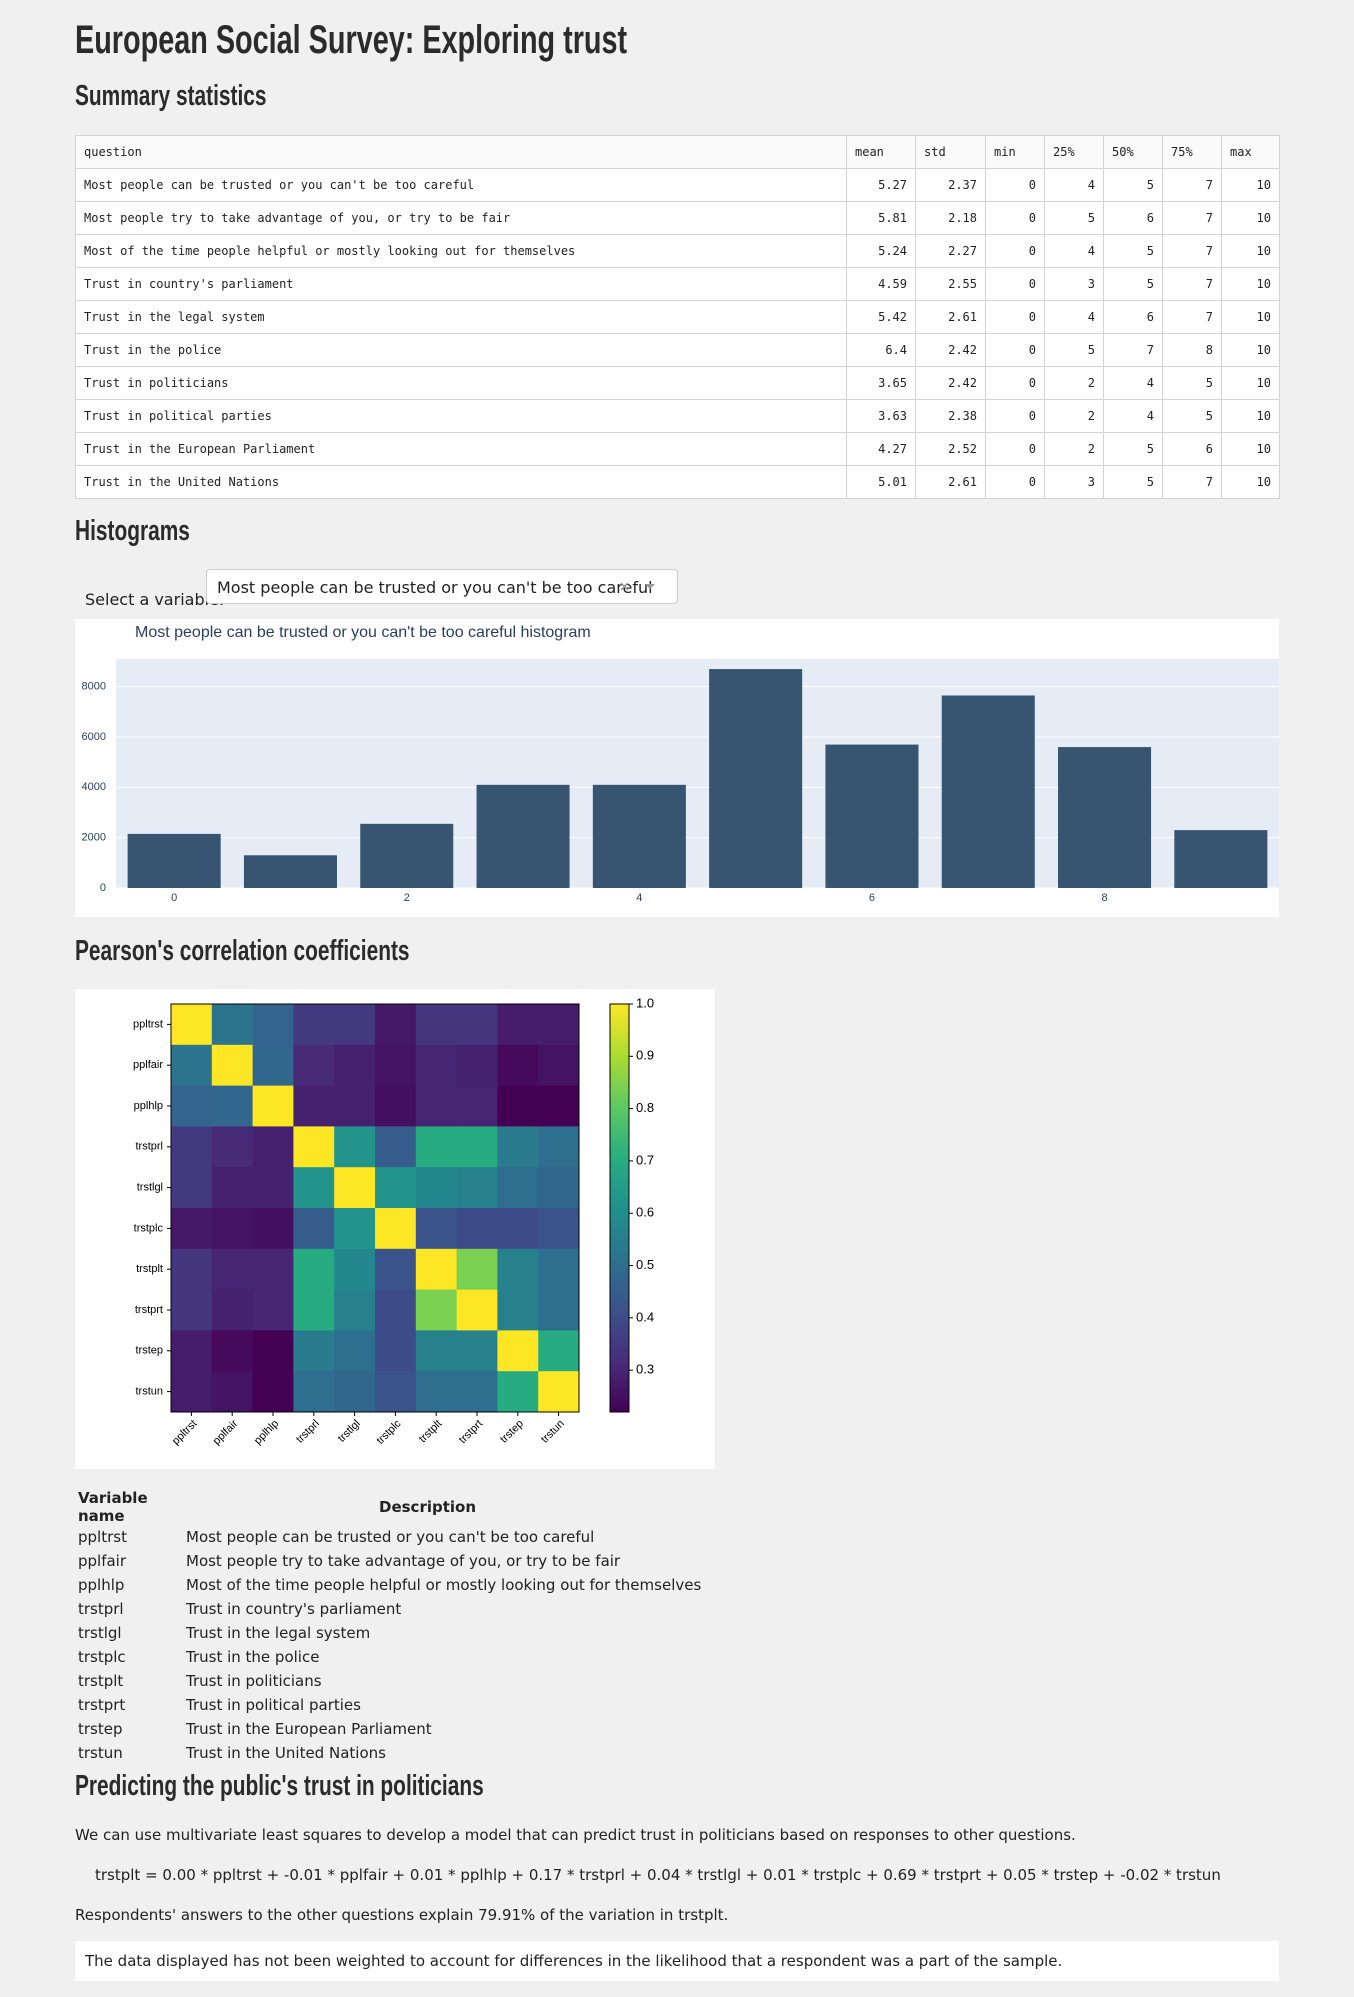 This screenshot has width=1354, height=1997. I want to click on x-tick-label: trstlgl, so click(349, 1431).